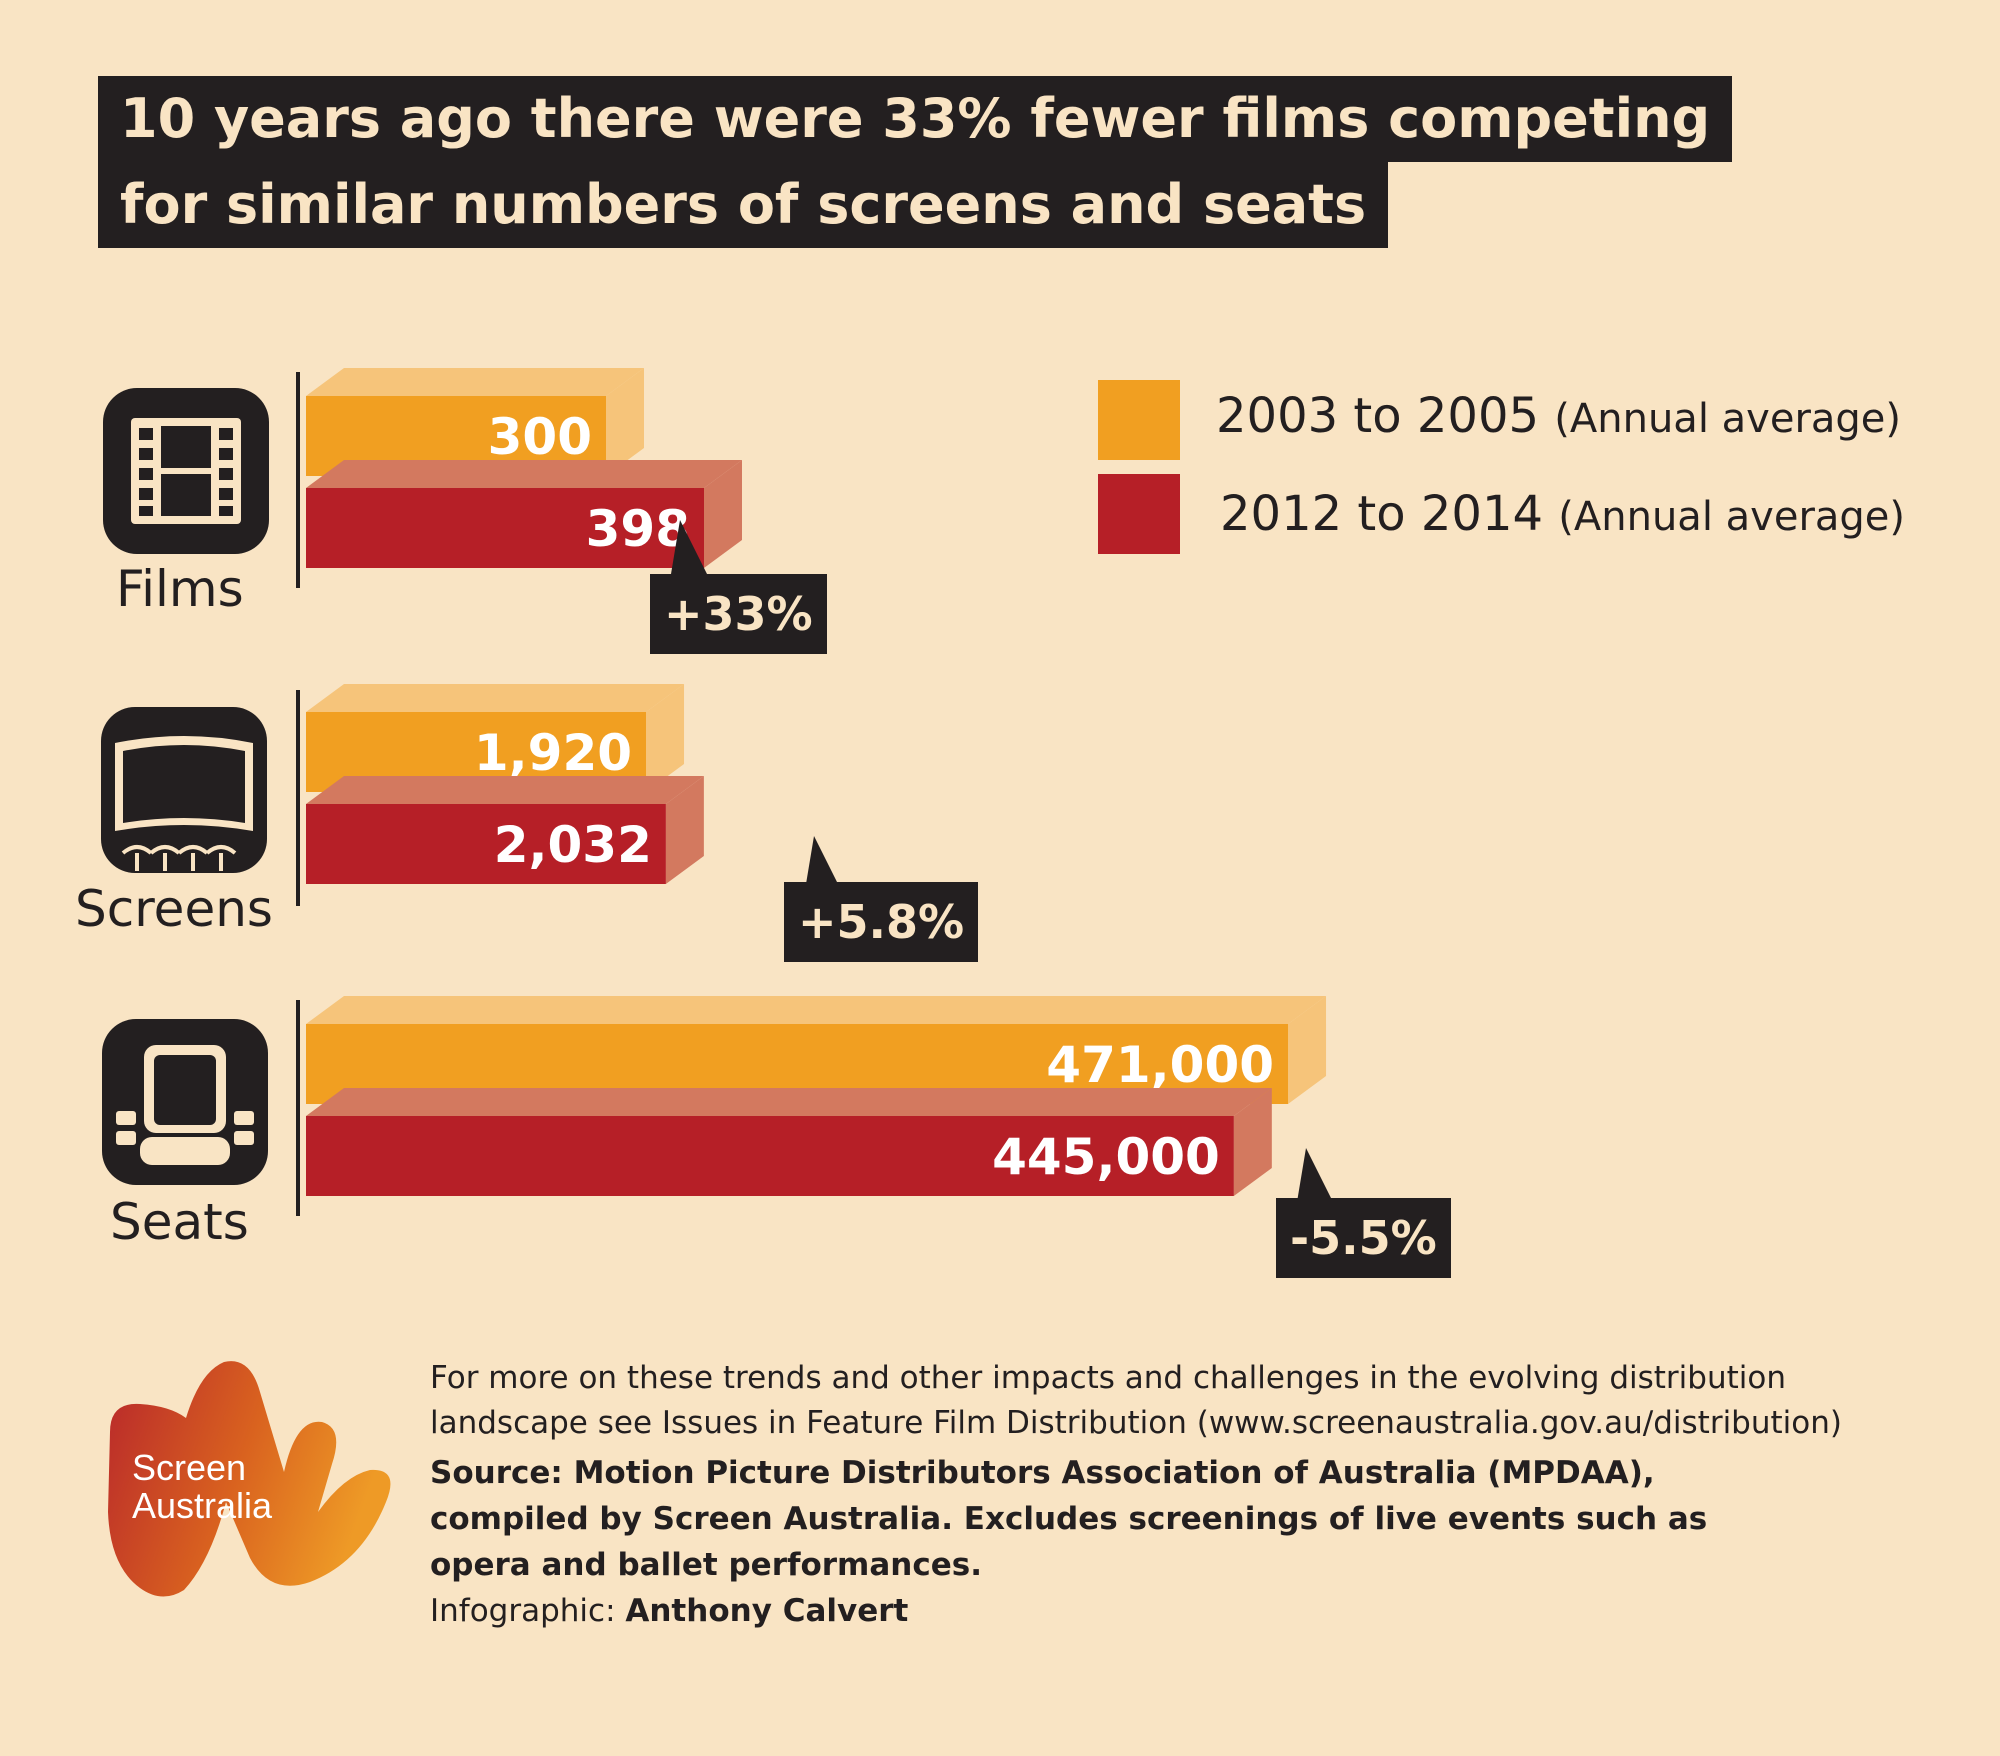 The width and height of the screenshot is (2000, 1756). I want to click on legend-sub-2003: (Annual average), so click(1727, 419).